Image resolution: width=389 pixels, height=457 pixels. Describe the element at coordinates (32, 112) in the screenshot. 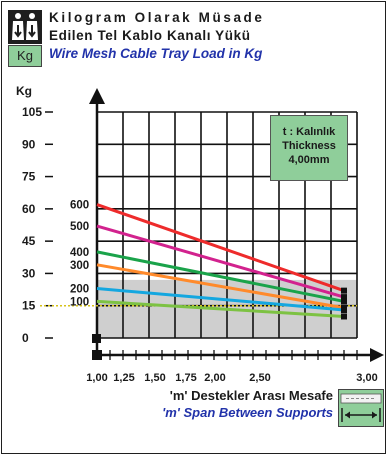

I see `y-tick-label: 105` at that location.